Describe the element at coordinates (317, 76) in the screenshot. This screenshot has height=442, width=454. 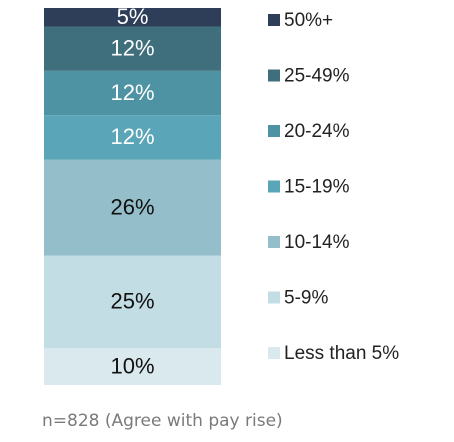
I see `legend-label: 25-49%` at that location.